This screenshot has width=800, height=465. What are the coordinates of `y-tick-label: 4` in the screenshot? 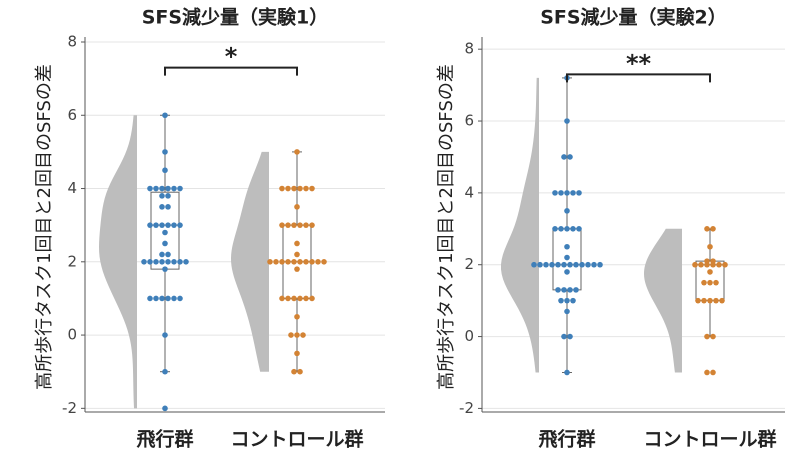 It's located at (72, 188).